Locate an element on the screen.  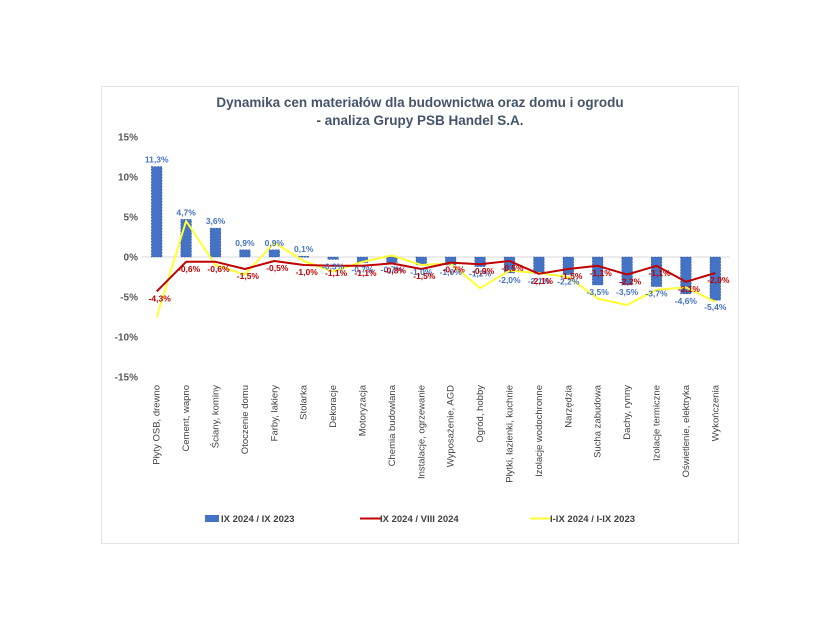
bar-value-label: 11,3% is located at coordinates (157, 160).